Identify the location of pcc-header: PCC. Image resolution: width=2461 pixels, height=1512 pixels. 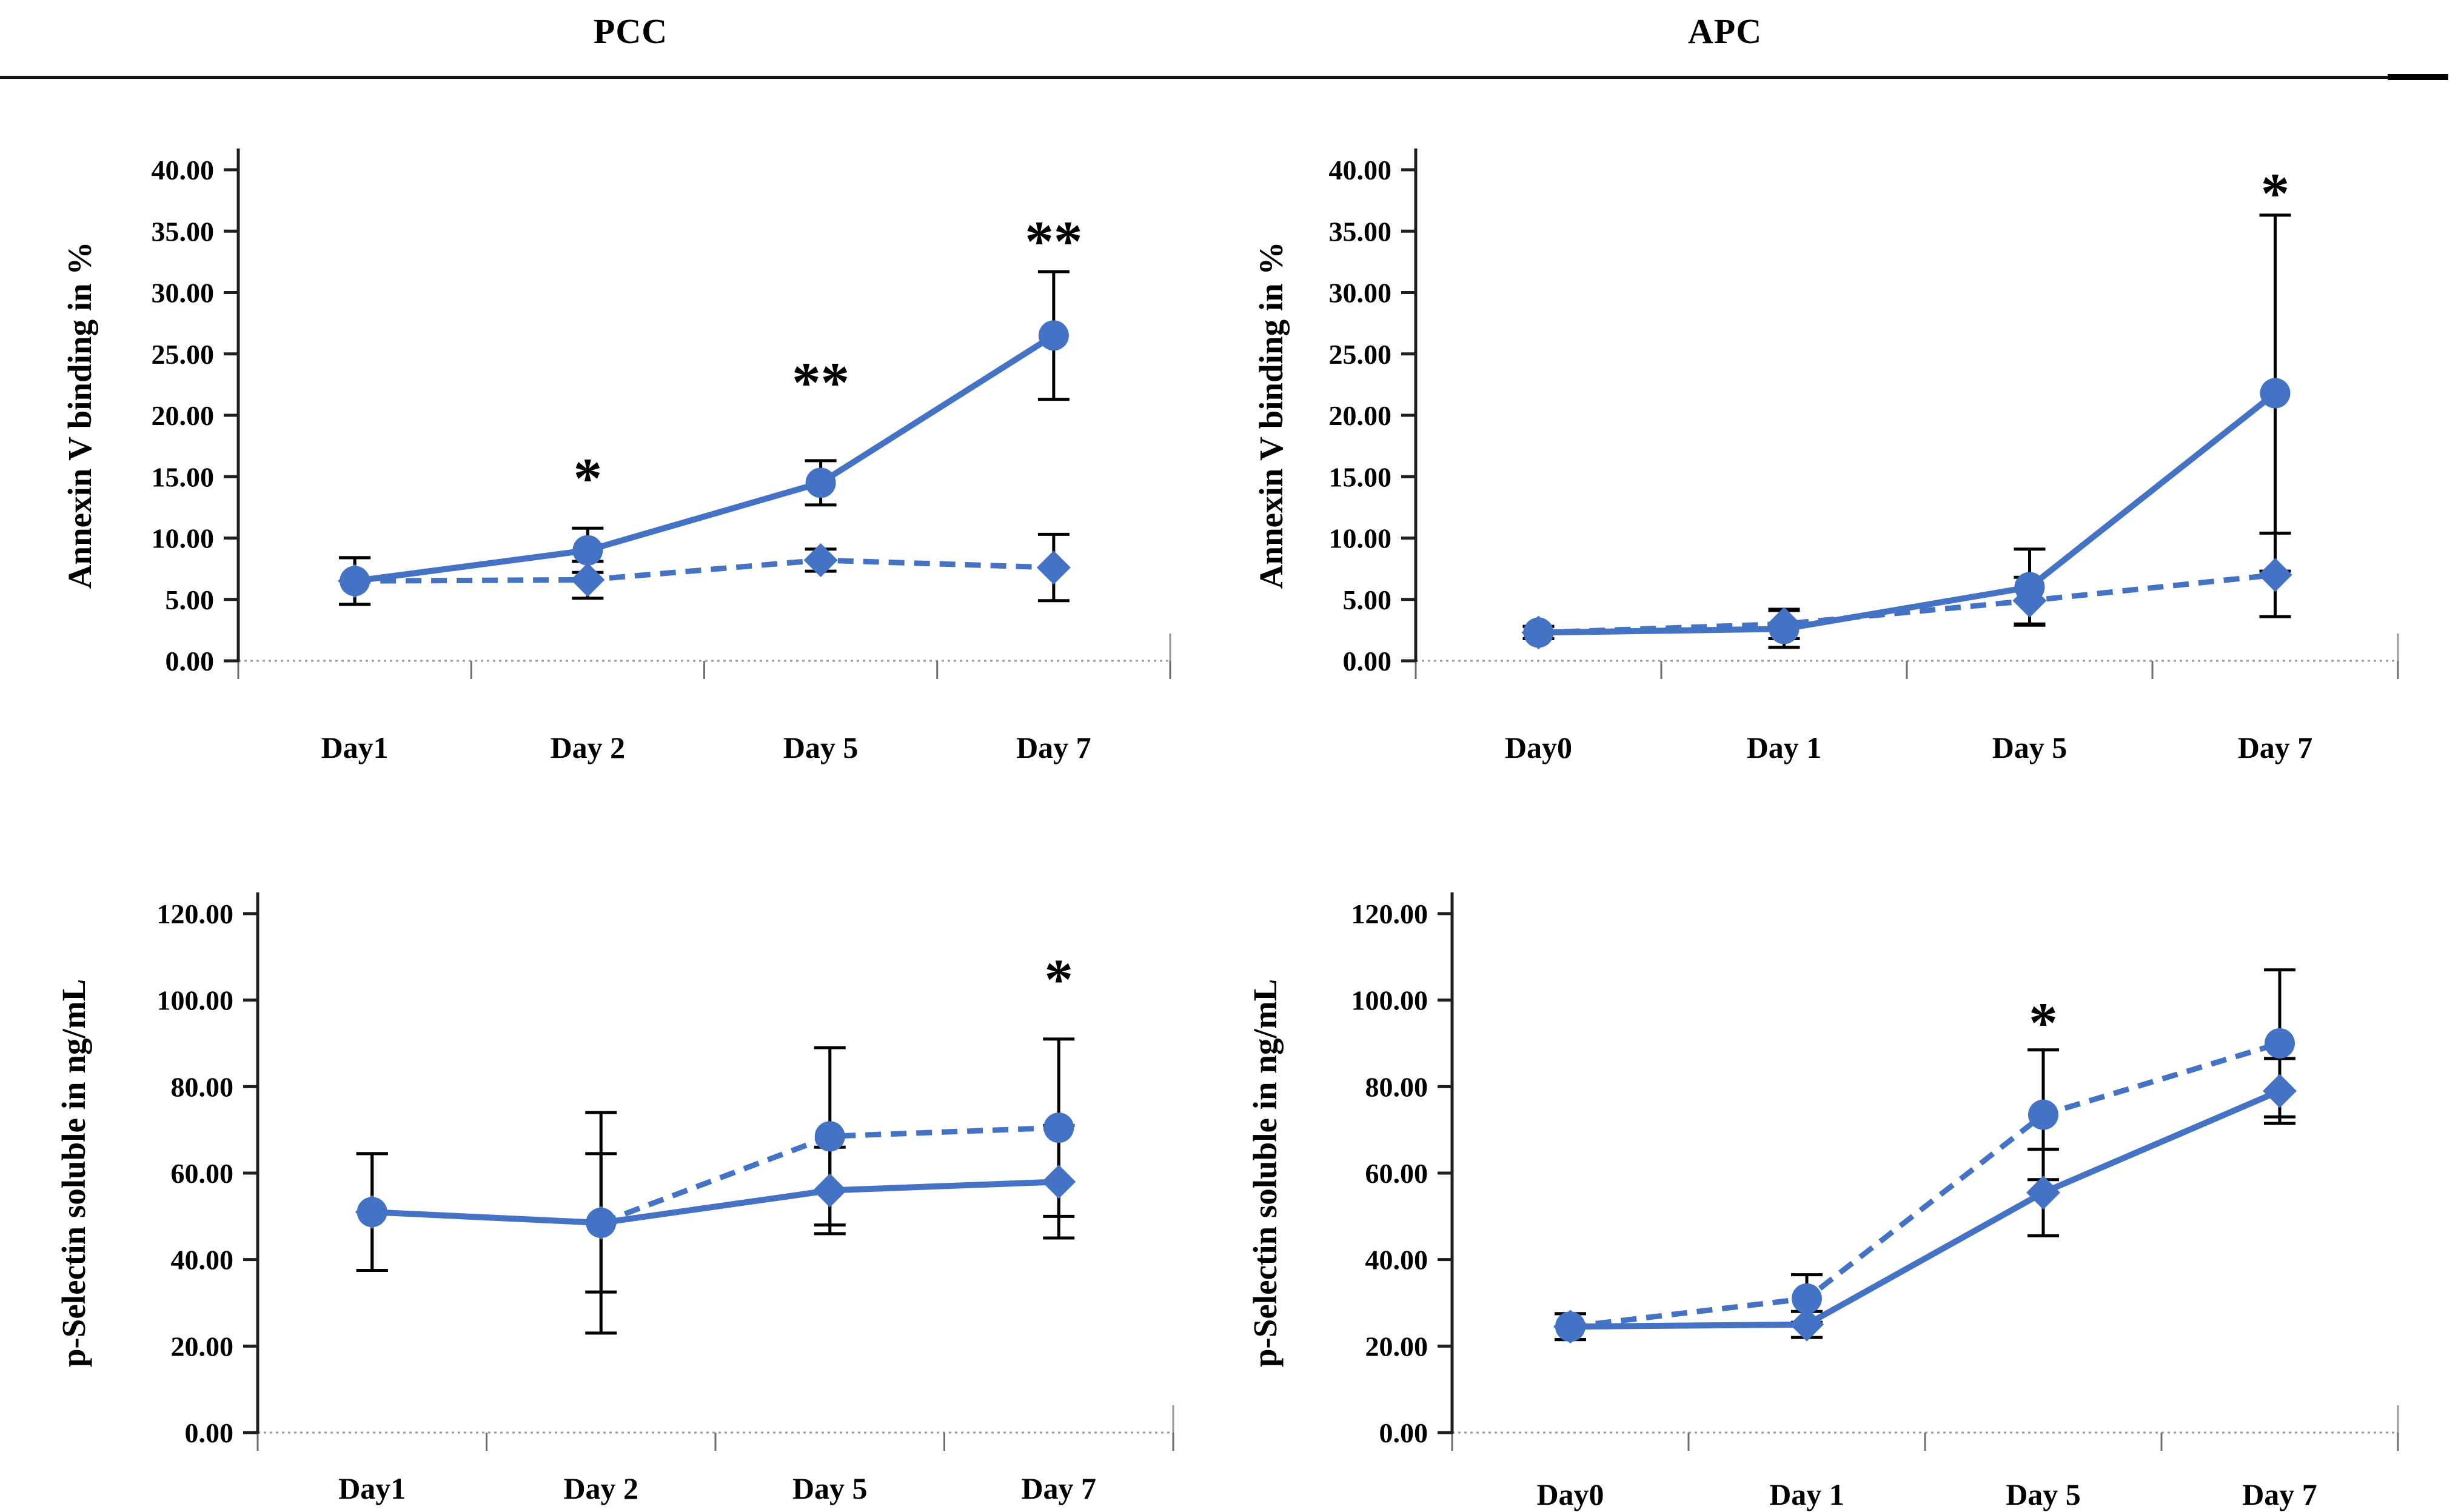
(630, 32).